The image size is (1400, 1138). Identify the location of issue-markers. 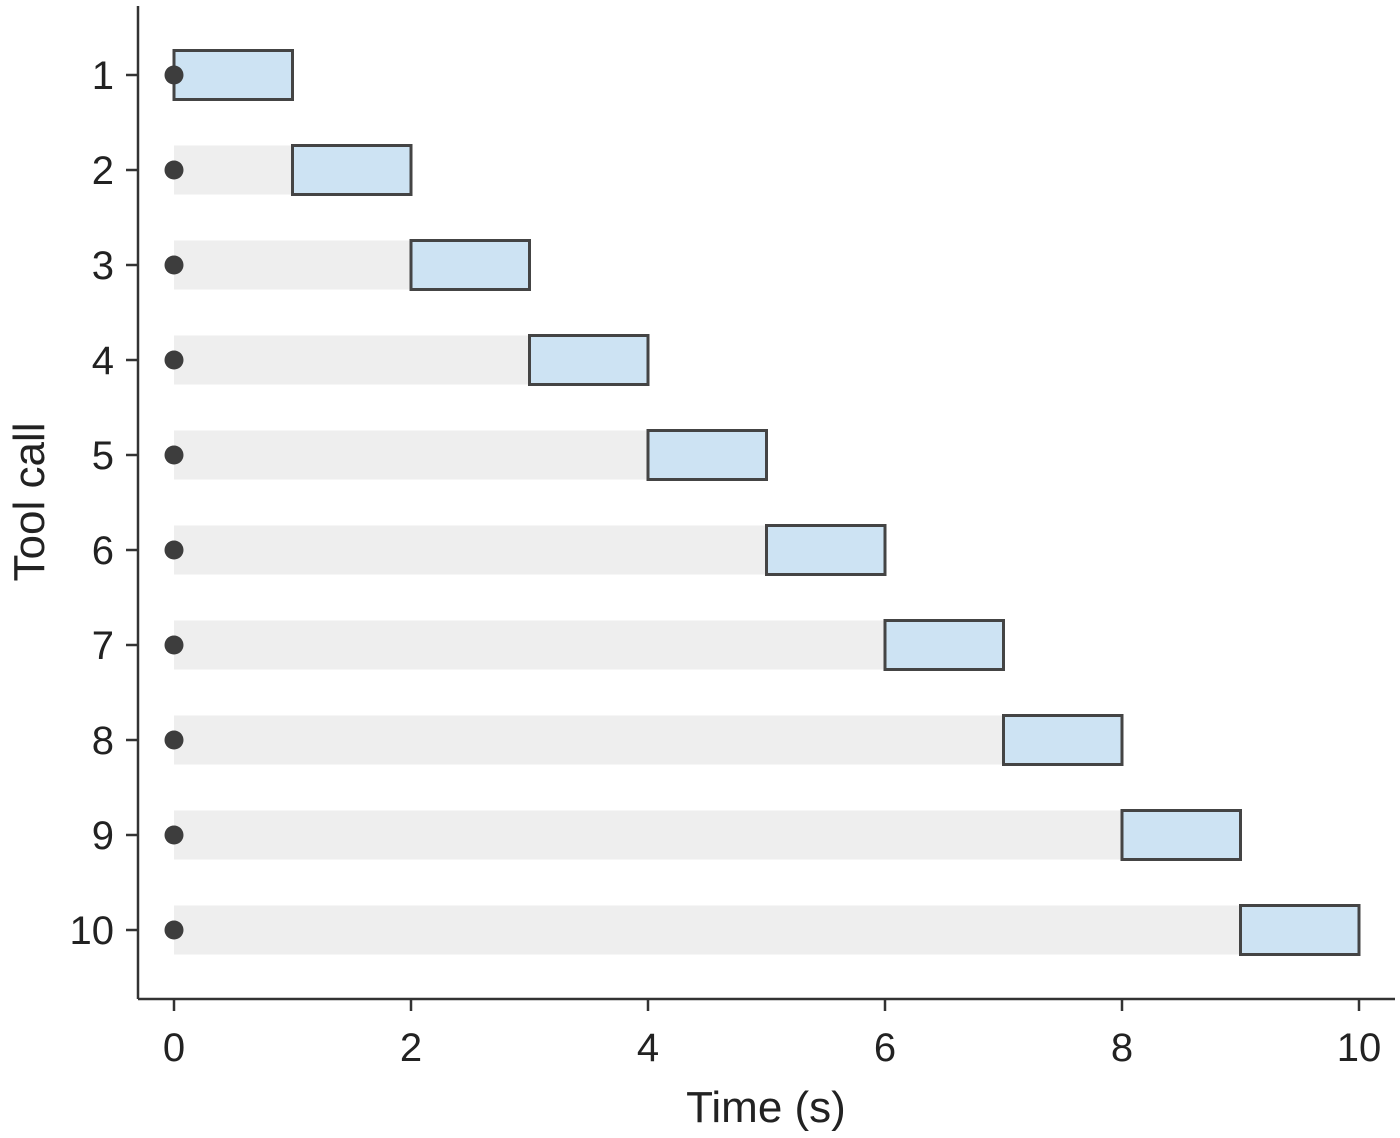
(174, 502).